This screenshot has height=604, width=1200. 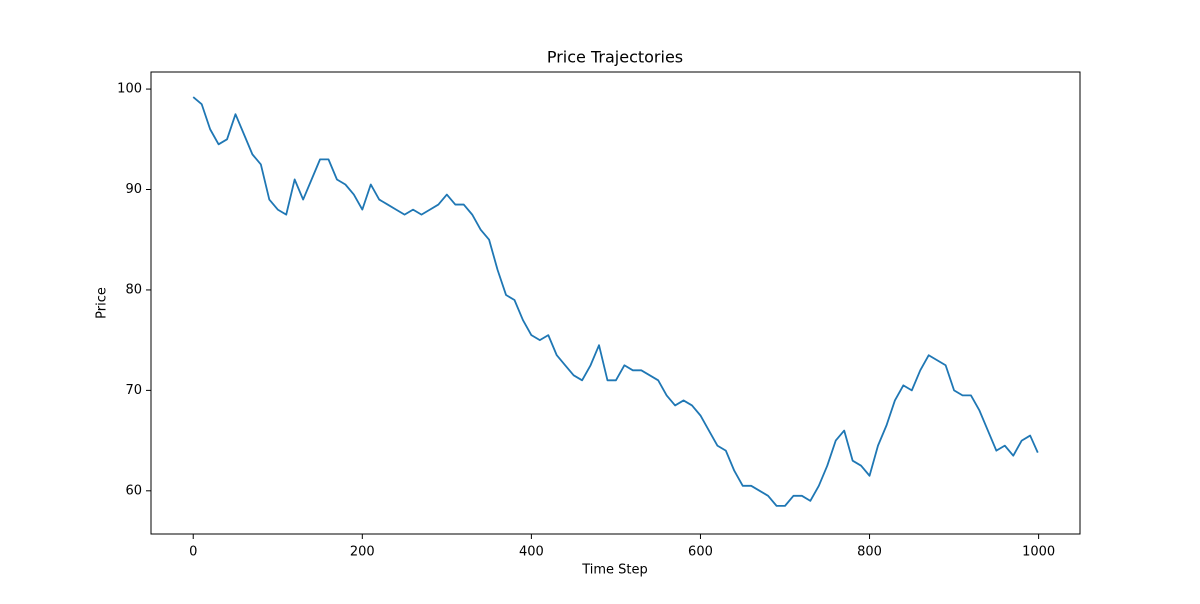 What do you see at coordinates (133, 189) in the screenshot?
I see `y-tick-label: 90` at bounding box center [133, 189].